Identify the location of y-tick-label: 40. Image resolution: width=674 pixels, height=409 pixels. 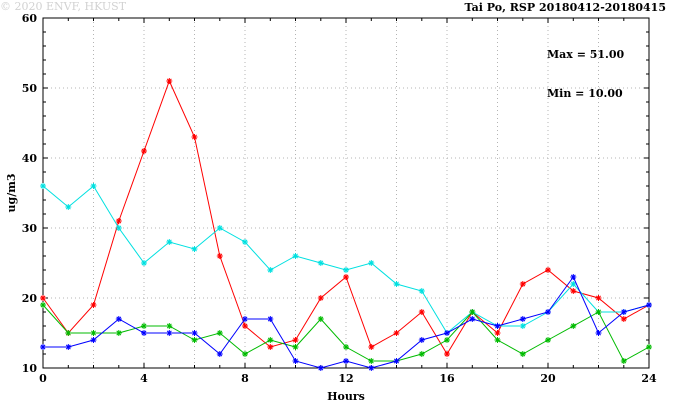
(30, 158).